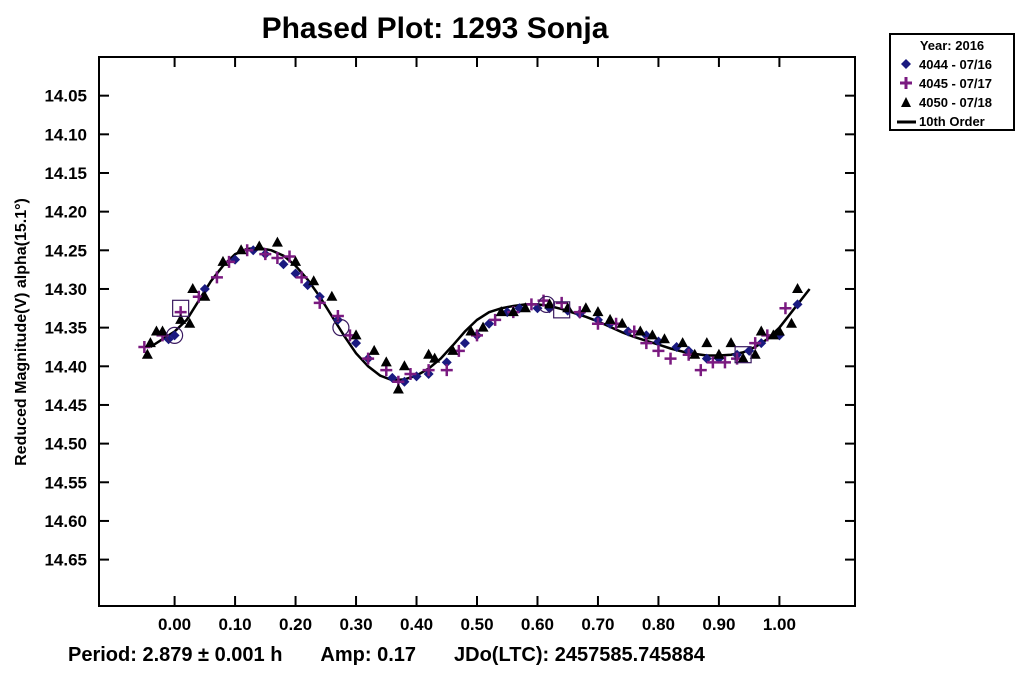 The height and width of the screenshot is (675, 1024). Describe the element at coordinates (65, 173) in the screenshot. I see `y-tick-label: 14.15` at that location.